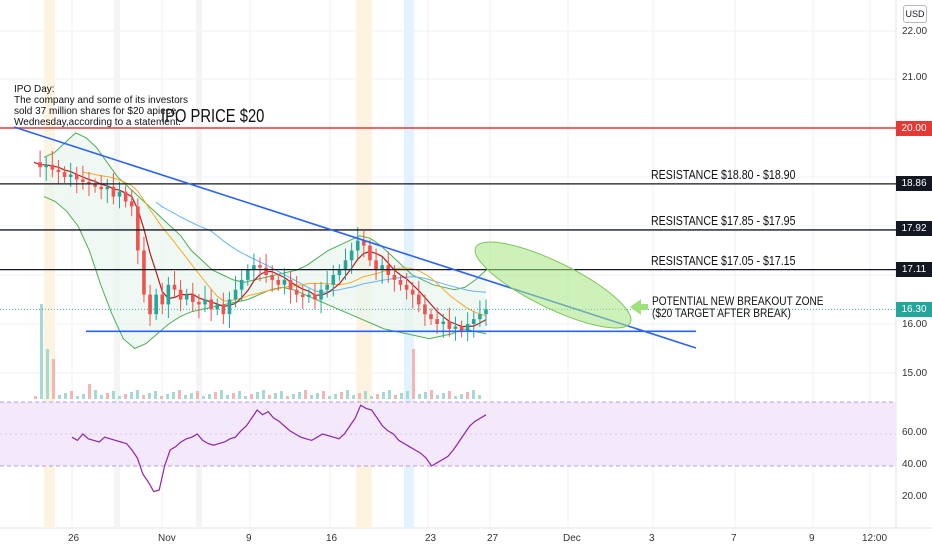 Image resolution: width=932 pixels, height=550 pixels. Describe the element at coordinates (812, 538) in the screenshot. I see `time-tick: 9` at that location.